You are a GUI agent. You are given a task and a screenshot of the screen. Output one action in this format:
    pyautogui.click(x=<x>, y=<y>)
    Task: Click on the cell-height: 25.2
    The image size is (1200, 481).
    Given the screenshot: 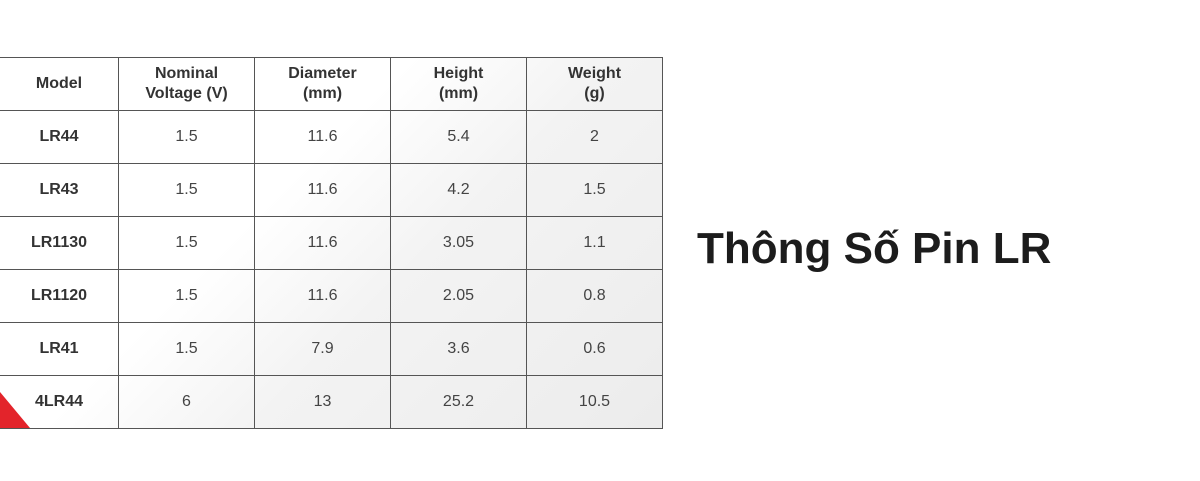 What is the action you would take?
    pyautogui.click(x=458, y=402)
    